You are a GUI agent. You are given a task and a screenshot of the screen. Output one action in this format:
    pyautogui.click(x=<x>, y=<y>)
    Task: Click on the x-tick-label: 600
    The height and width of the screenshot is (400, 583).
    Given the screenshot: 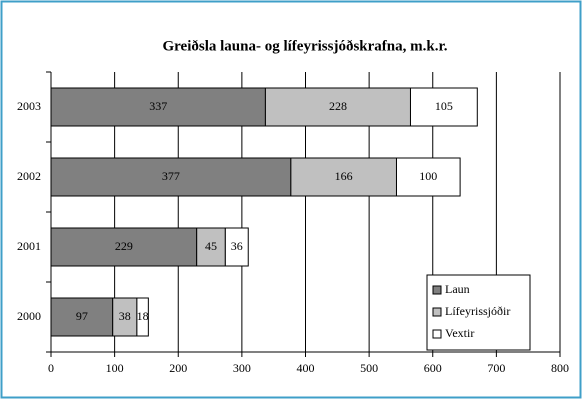 What is the action you would take?
    pyautogui.click(x=433, y=368)
    